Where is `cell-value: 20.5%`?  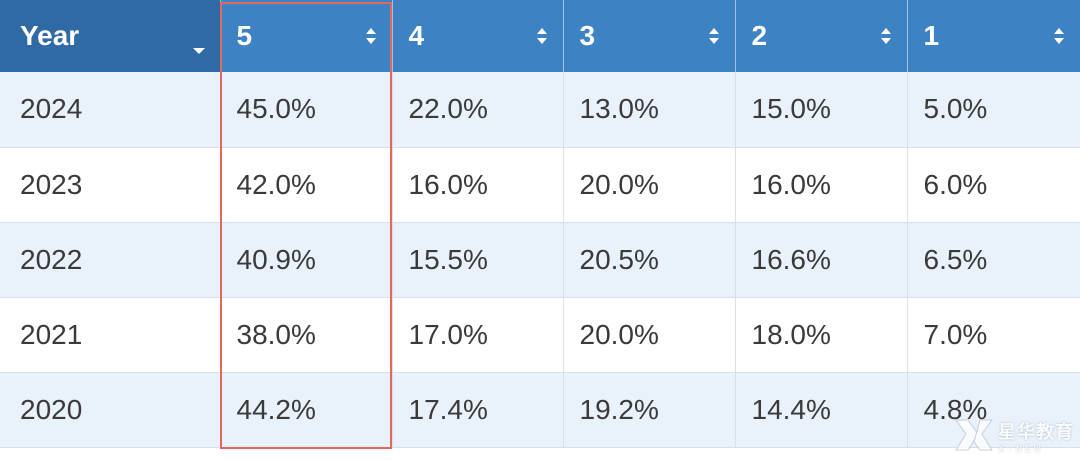
cell-value: 20.5% is located at coordinates (649, 260).